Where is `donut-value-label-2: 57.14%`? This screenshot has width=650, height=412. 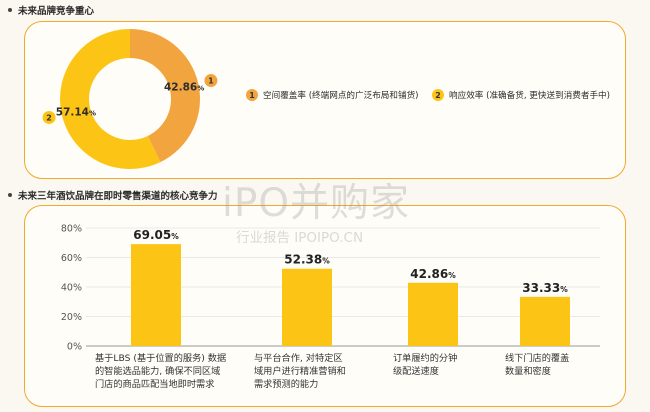 donut-value-label-2: 57.14% is located at coordinates (76, 112).